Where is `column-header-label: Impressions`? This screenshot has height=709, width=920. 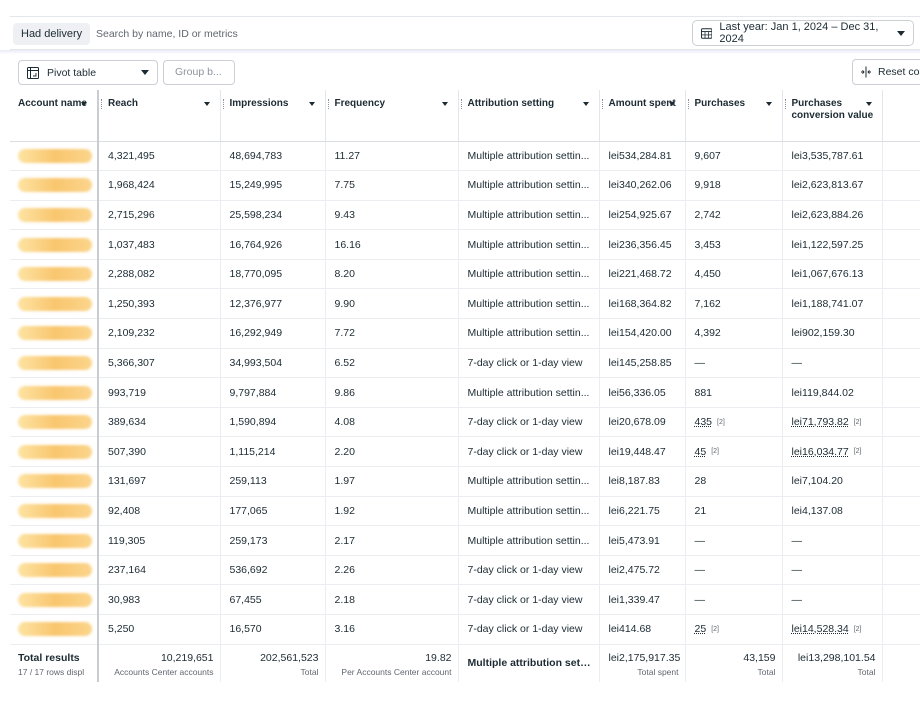 column-header-label: Impressions is located at coordinates (259, 103).